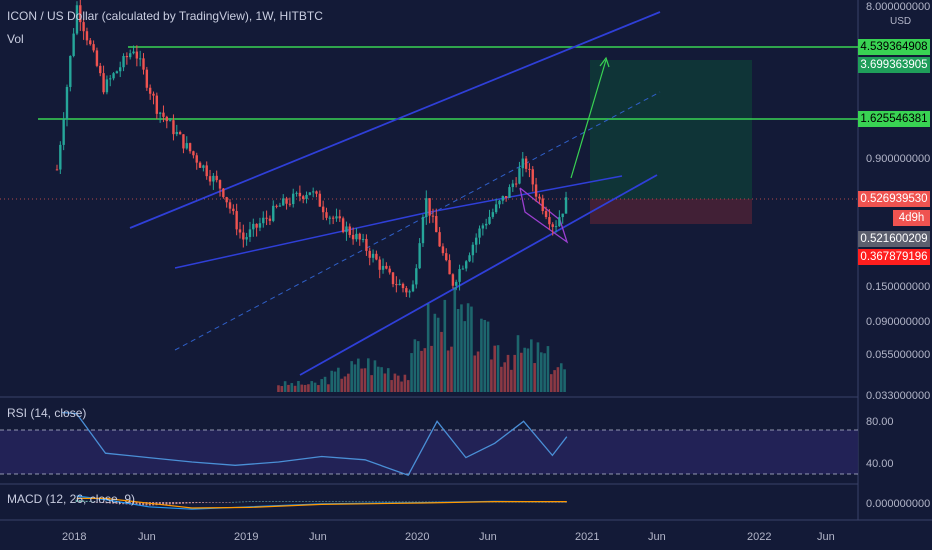 The height and width of the screenshot is (550, 932). I want to click on macd-signal-line, so click(321, 503).